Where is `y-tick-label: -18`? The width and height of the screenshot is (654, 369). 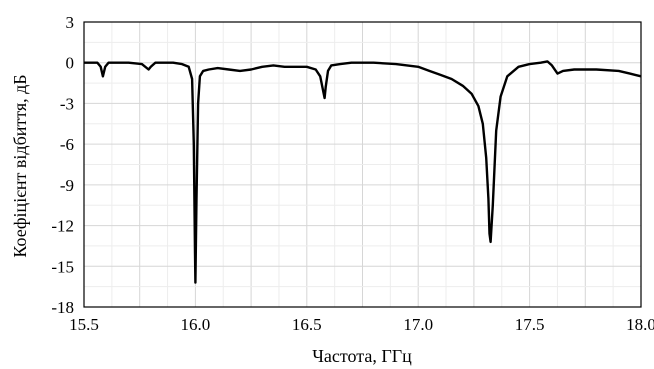 y-tick-label: -18 is located at coordinates (62, 307).